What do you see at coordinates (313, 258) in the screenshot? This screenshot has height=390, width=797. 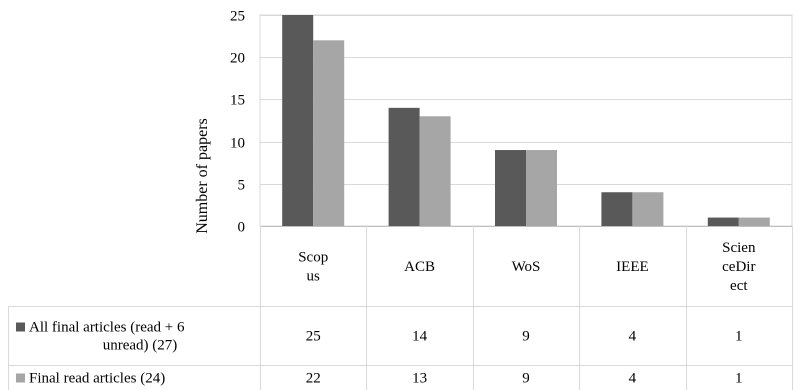 I see `category-label: Scop` at bounding box center [313, 258].